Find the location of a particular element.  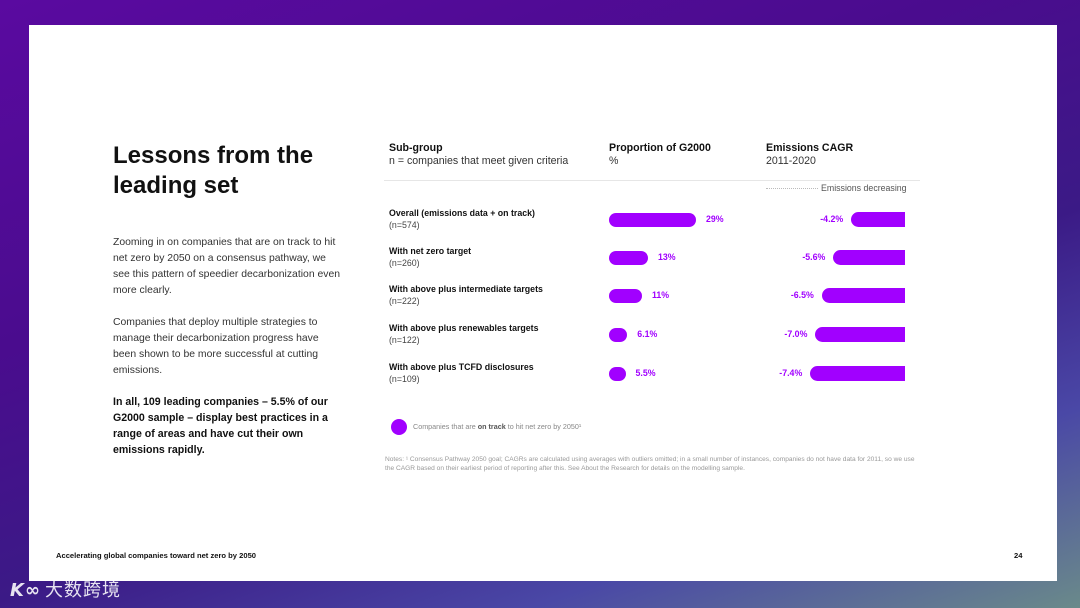

emissions-value-label: -5.6% is located at coordinates (814, 257).